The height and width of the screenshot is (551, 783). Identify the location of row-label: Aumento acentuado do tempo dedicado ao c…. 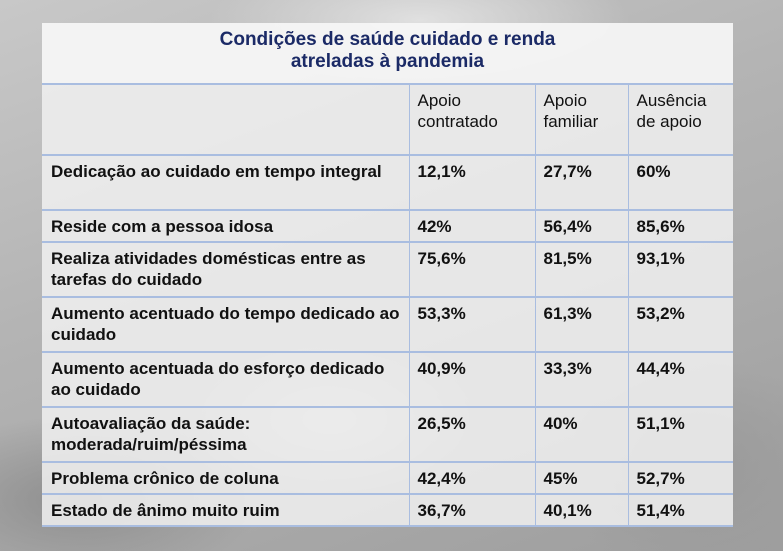
(225, 325).